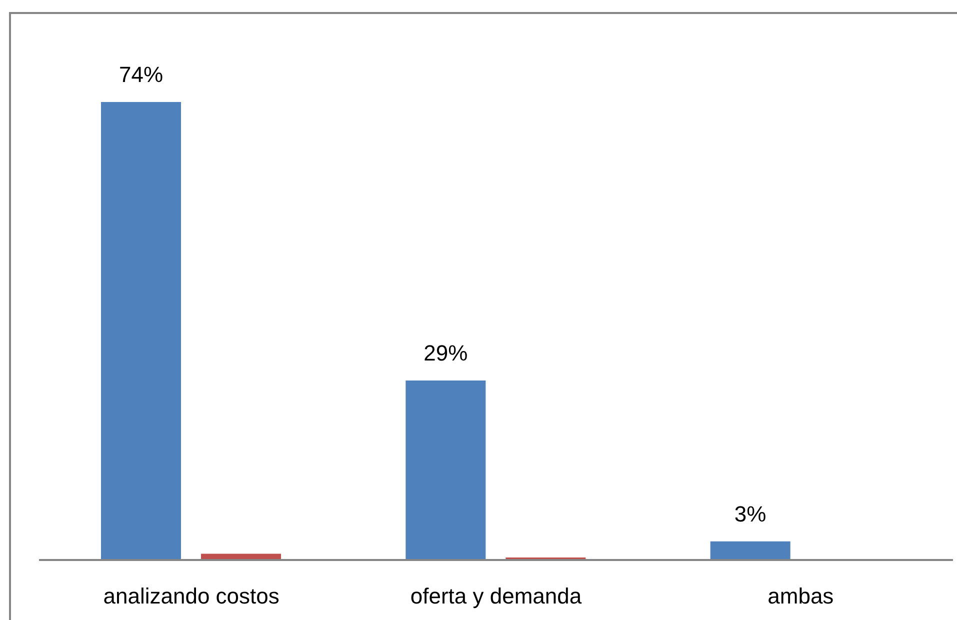  What do you see at coordinates (446, 353) in the screenshot?
I see `data-label: 29%` at bounding box center [446, 353].